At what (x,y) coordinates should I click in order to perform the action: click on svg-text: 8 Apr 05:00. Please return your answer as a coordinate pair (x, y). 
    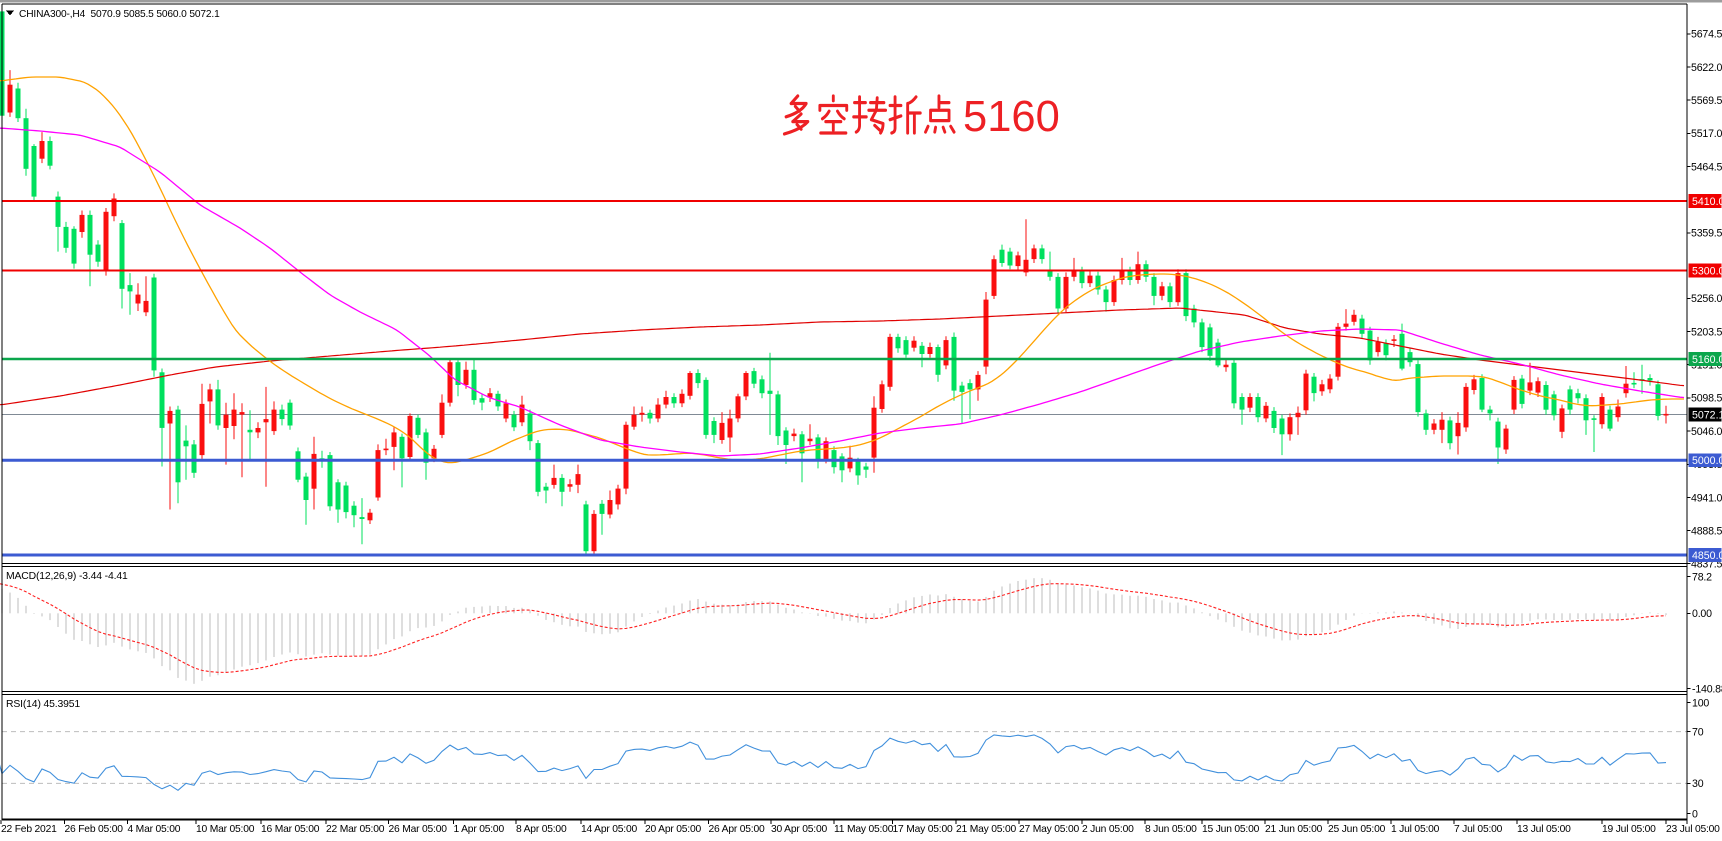
    Looking at the image, I should click on (541, 829).